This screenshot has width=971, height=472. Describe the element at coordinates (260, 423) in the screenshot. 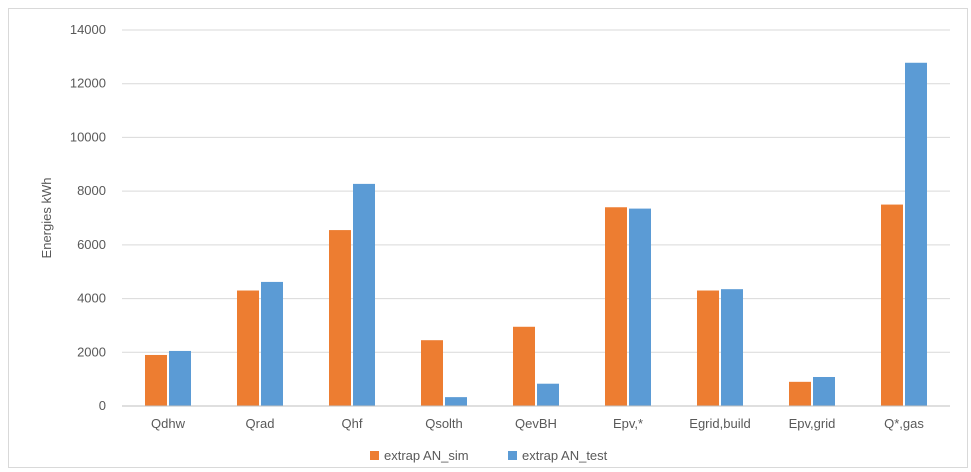

I see `x-tick-label: Qrad` at that location.